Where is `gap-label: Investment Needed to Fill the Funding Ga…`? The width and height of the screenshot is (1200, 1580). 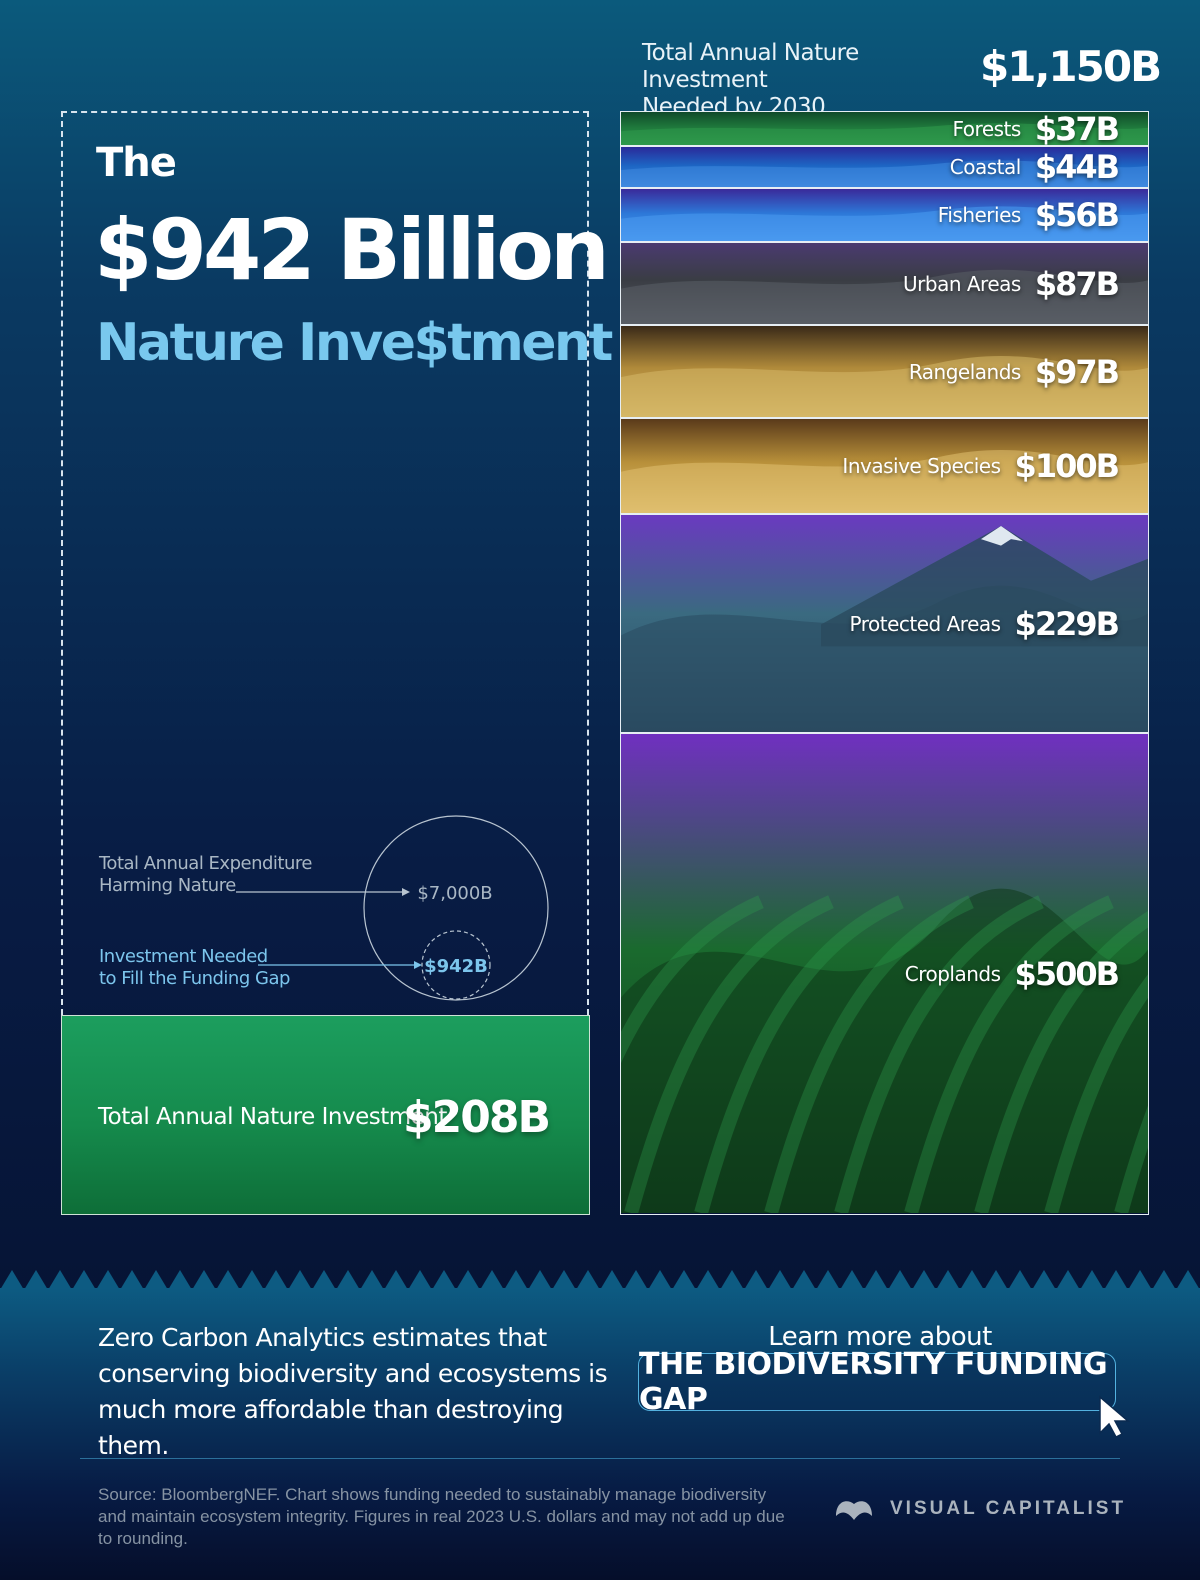
gap-label: Investment Needed to Fill the Funding Ga… is located at coordinates (209, 968).